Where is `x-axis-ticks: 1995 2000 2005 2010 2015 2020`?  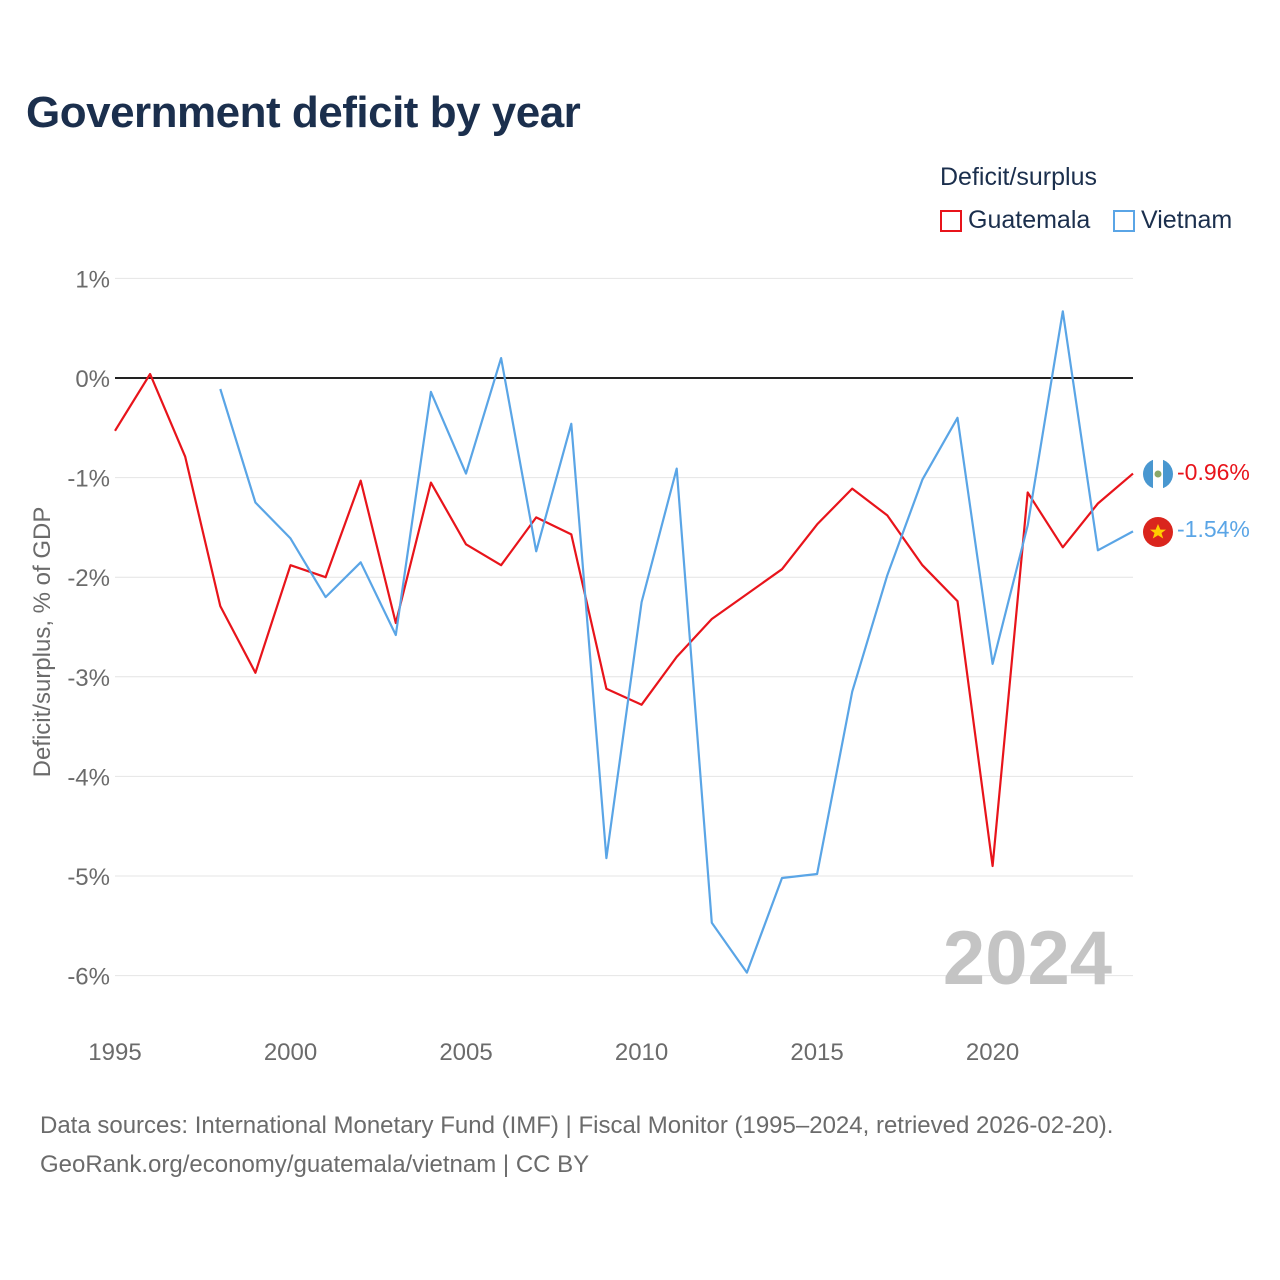 x-axis-ticks: 1995 2000 2005 2010 2015 2020 is located at coordinates (553, 1052).